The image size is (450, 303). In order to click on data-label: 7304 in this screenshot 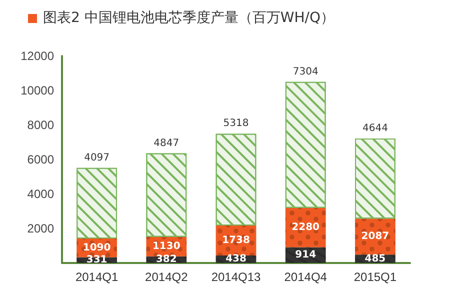, I will do `click(305, 72)`.